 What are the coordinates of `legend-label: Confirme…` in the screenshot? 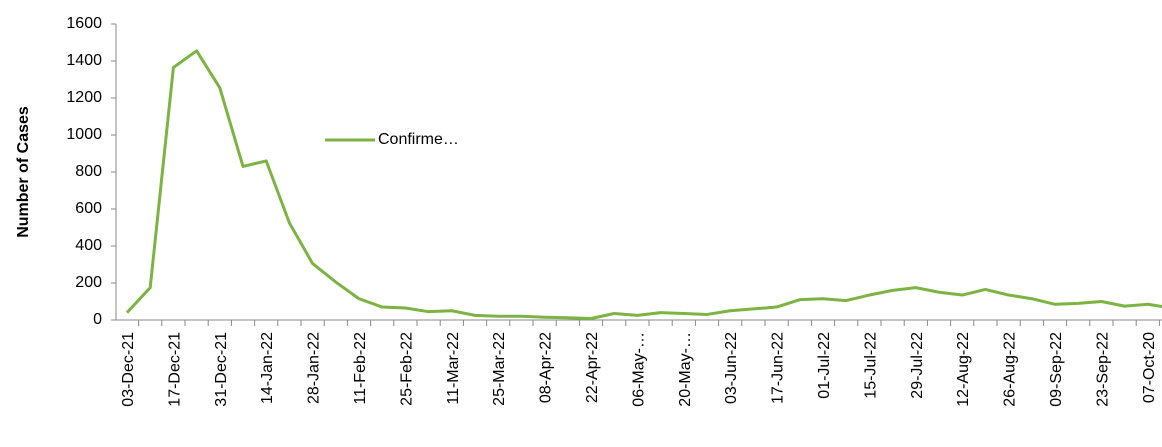 It's located at (418, 139).